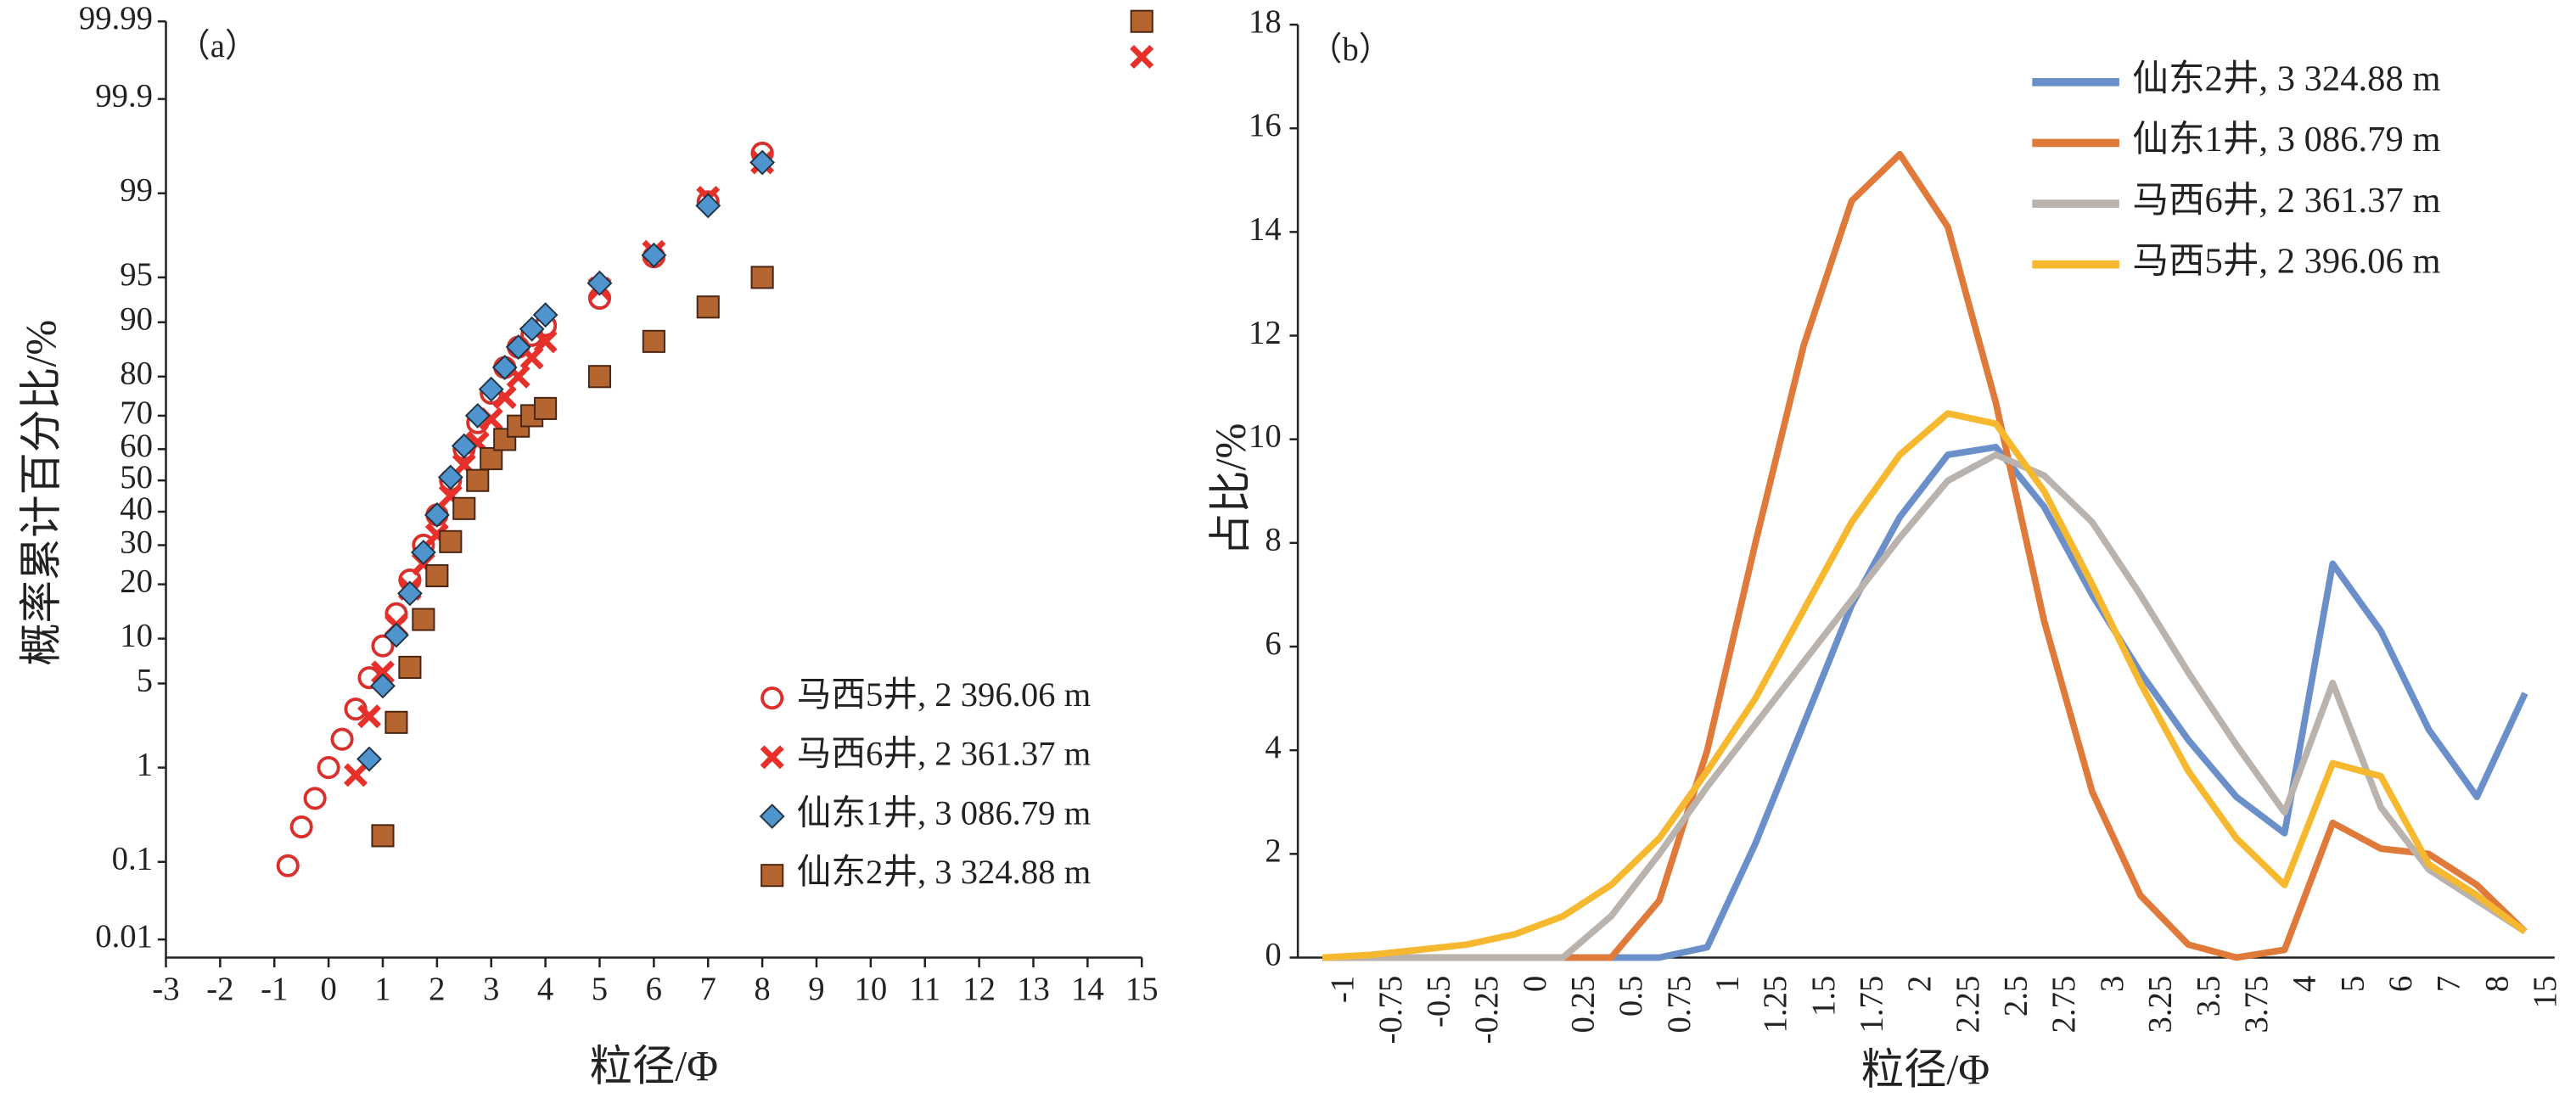  I want to click on x-tick-label: 5, so click(600, 990).